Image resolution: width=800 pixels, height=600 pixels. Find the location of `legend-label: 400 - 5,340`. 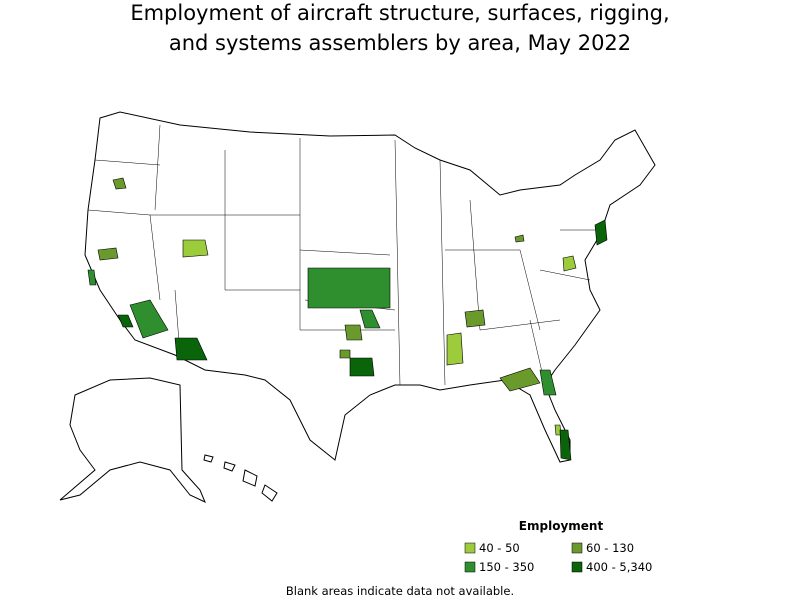

legend-label: 400 - 5,340 is located at coordinates (619, 567).